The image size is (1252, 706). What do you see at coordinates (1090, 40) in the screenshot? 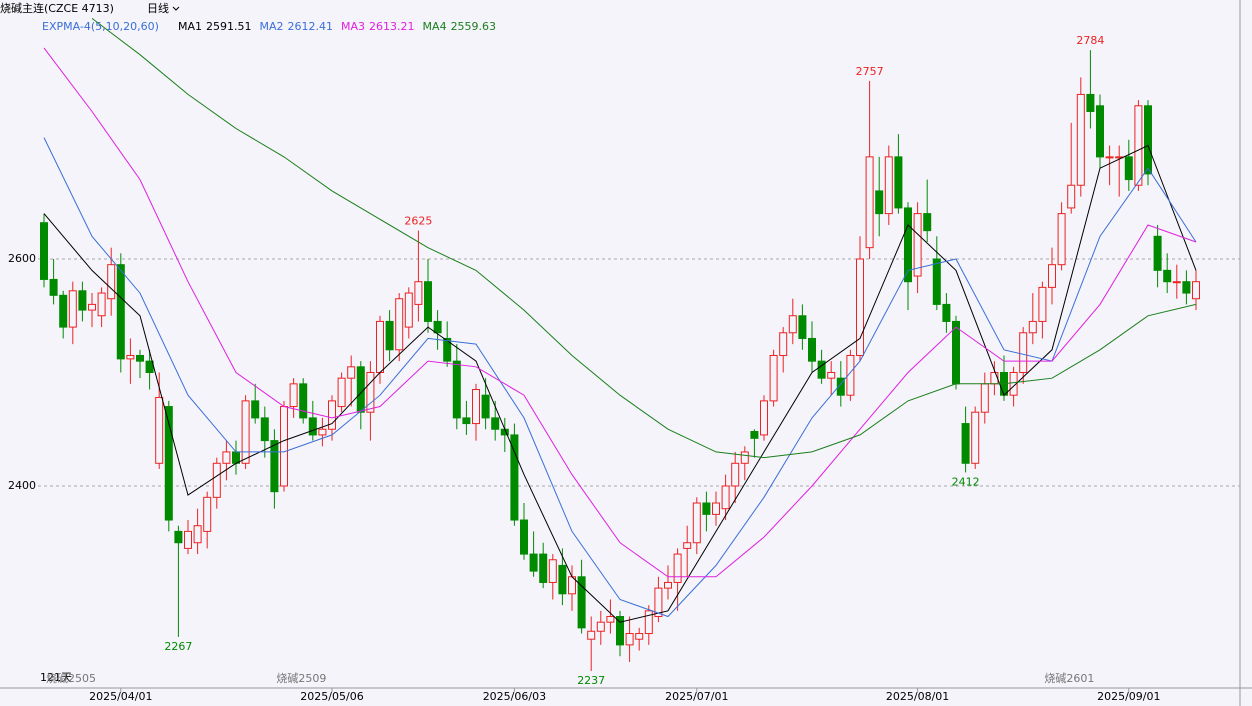
I see `high-label: 2784` at bounding box center [1090, 40].